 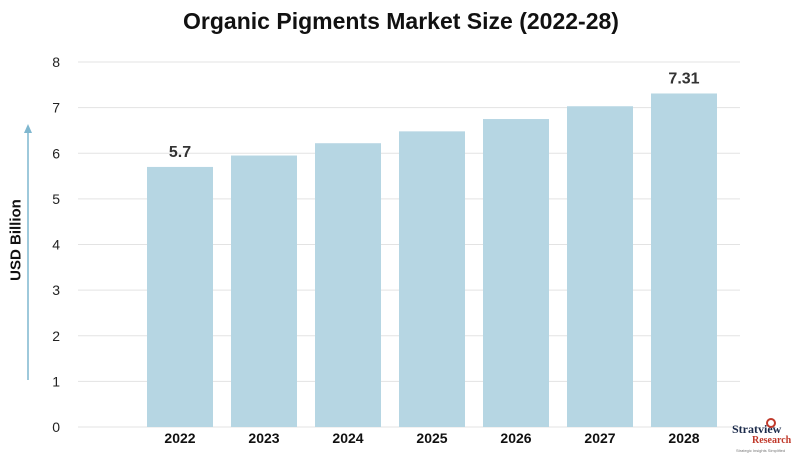 I want to click on bar-2028, so click(x=684, y=260).